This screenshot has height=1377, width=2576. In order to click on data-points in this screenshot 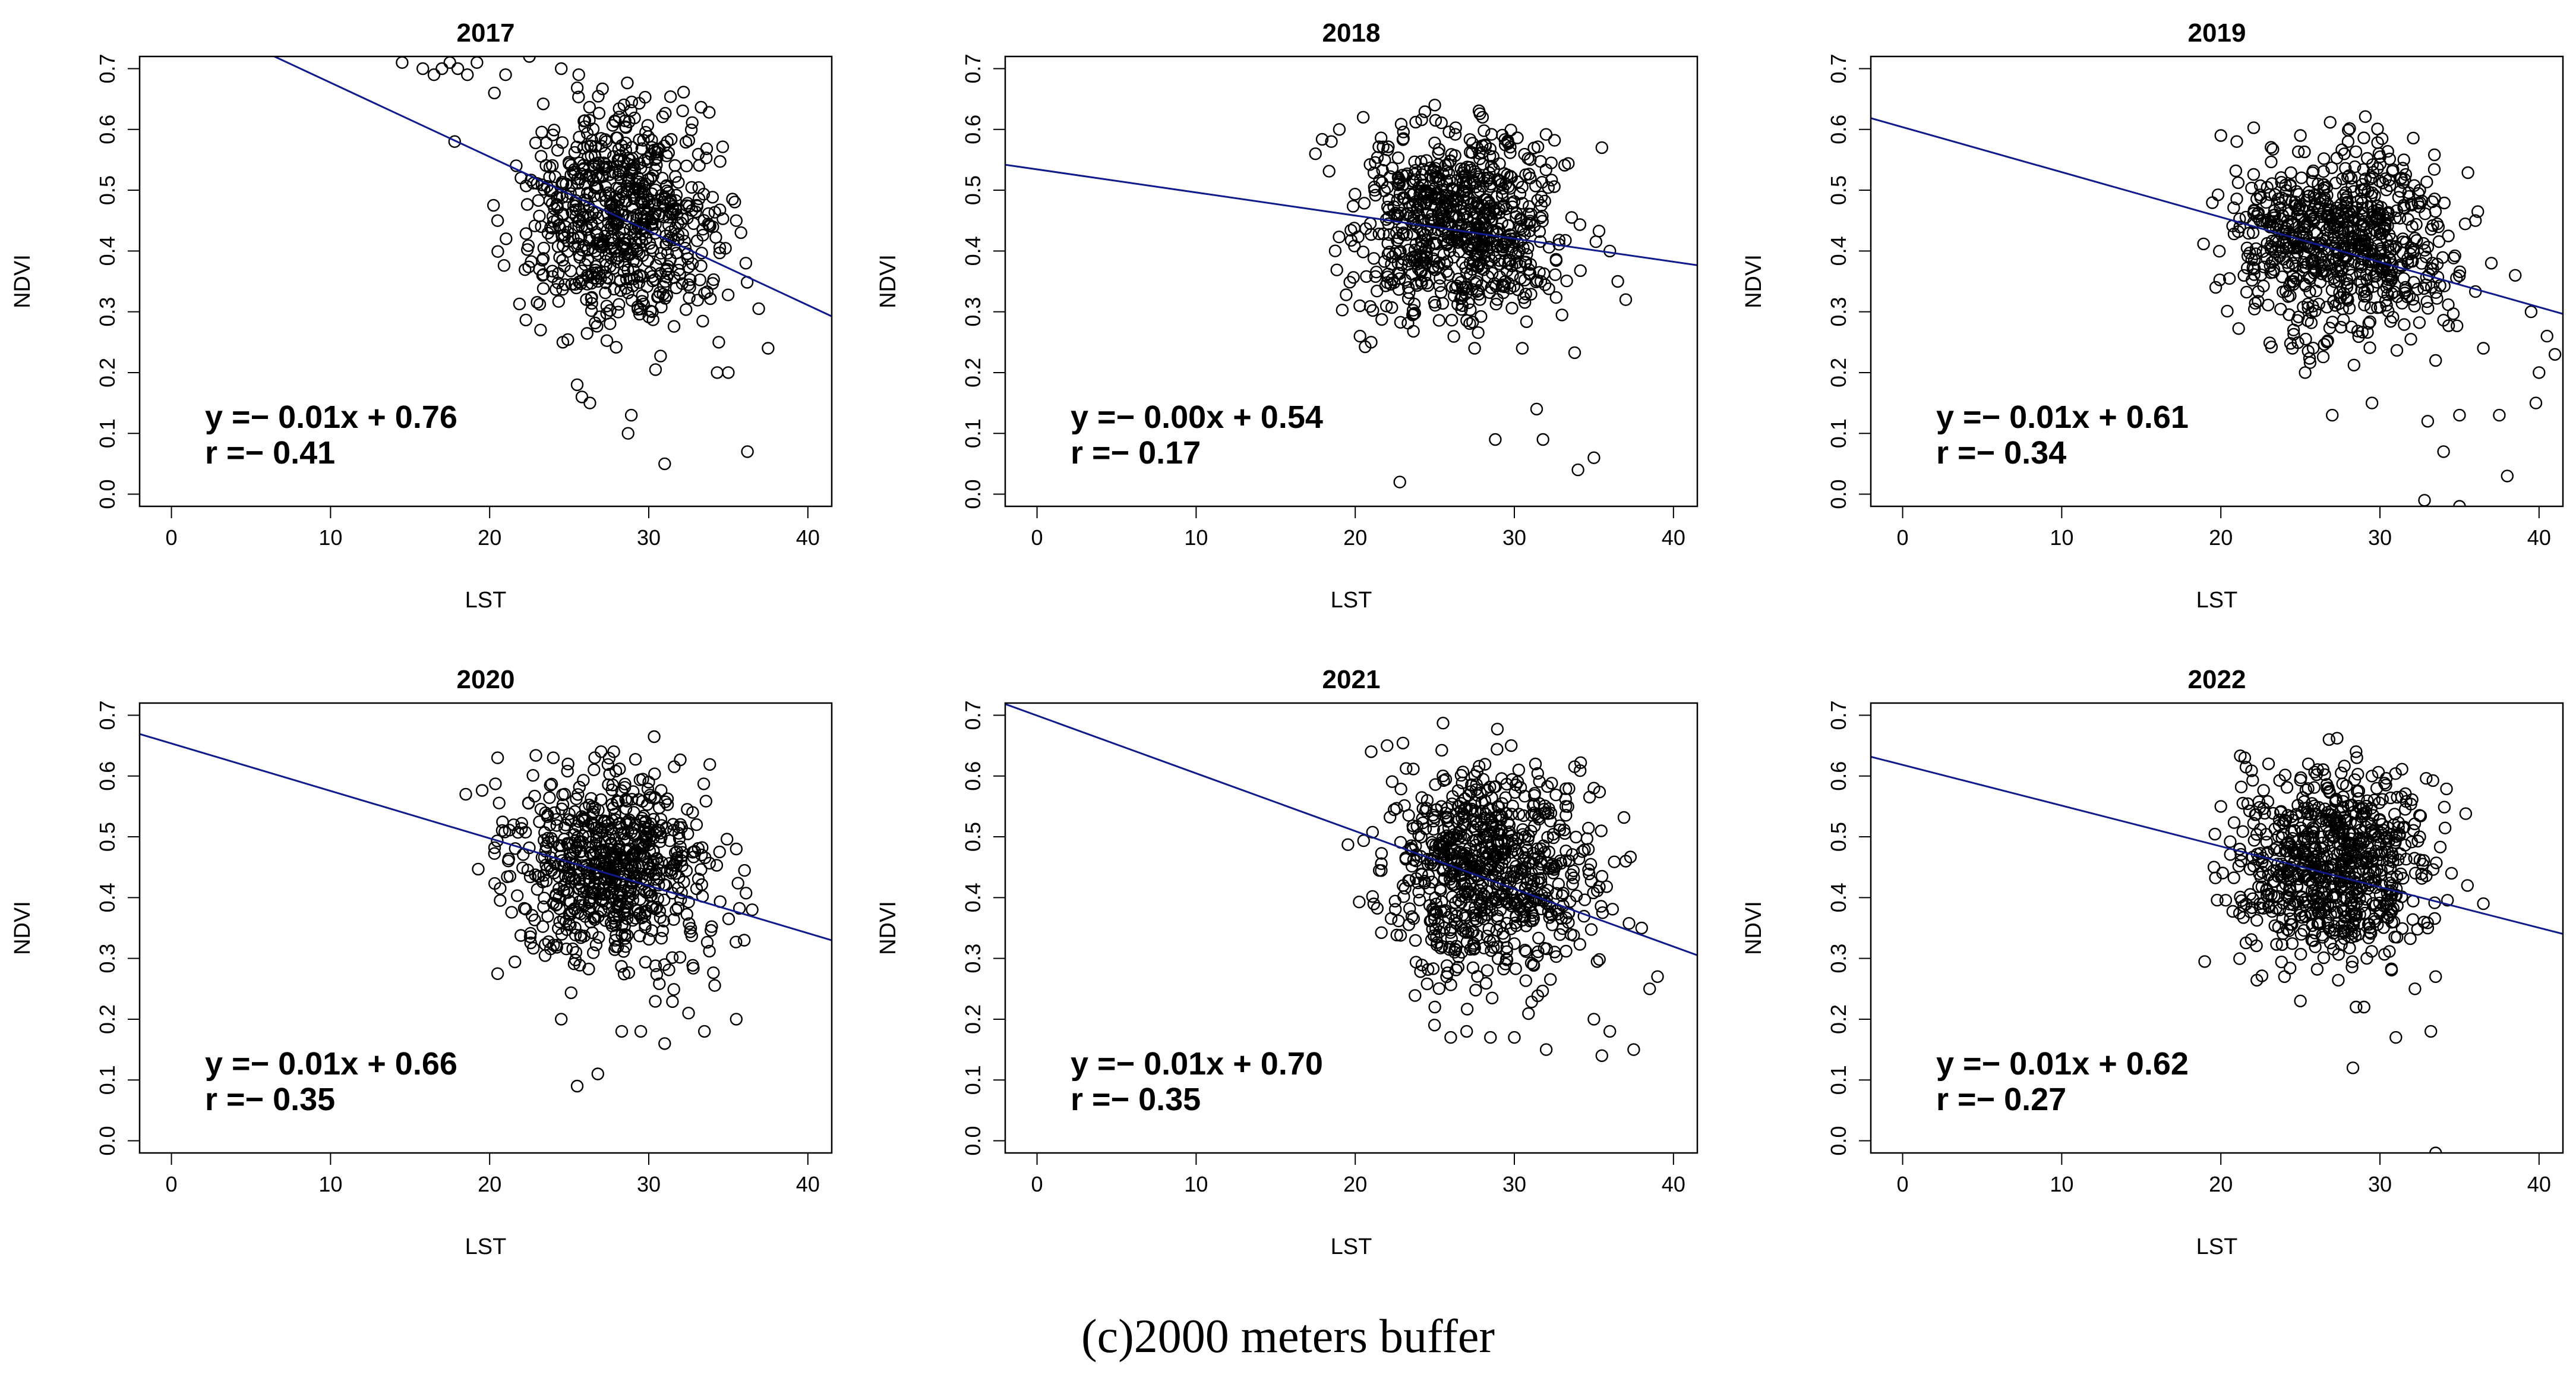, I will do `click(609, 912)`.